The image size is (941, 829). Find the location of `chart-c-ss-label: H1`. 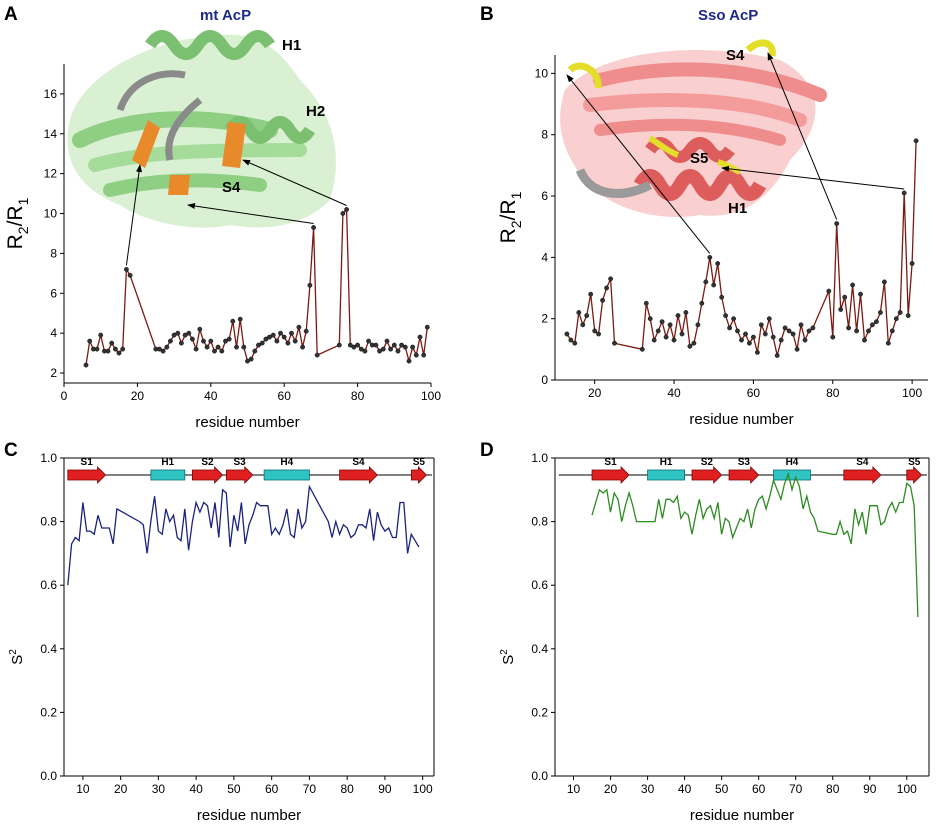

chart-c-ss-label: H1 is located at coordinates (167, 462).